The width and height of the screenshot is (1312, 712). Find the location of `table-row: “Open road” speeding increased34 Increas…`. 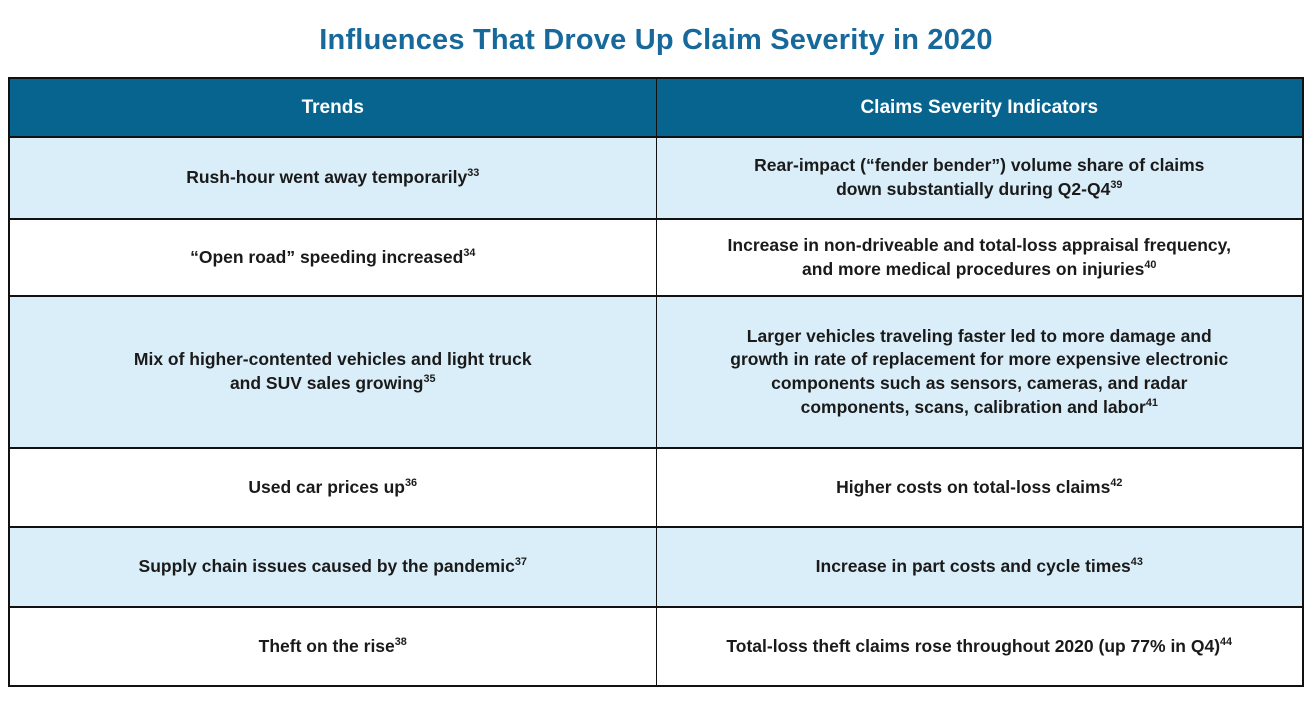

table-row: “Open road” speeding increased34 Increas… is located at coordinates (656, 257).